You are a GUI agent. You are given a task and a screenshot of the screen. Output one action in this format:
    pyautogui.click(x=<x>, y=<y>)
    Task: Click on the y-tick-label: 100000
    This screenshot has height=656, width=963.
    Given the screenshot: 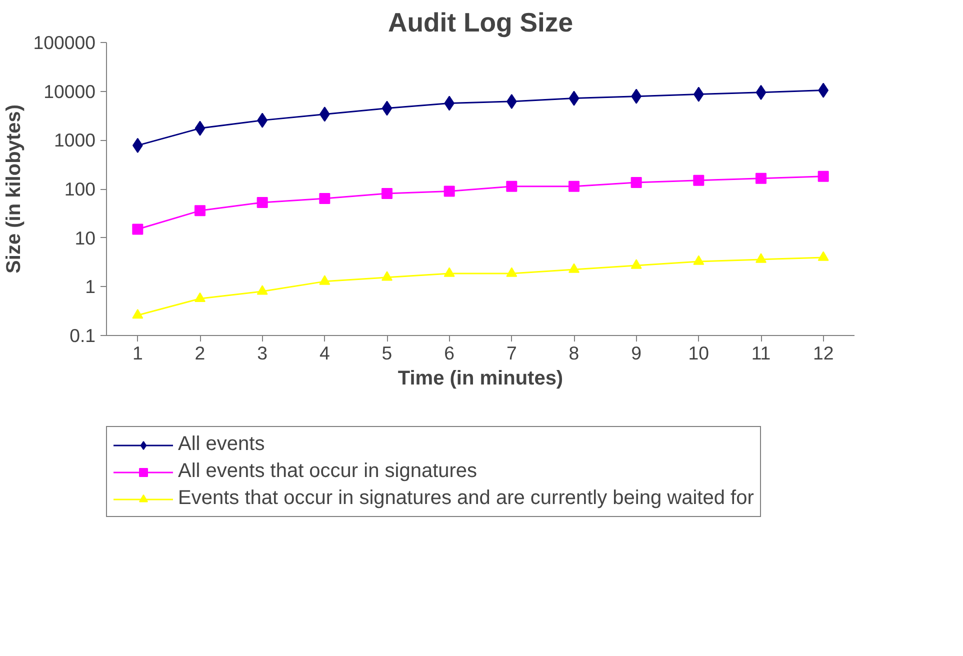 What is the action you would take?
    pyautogui.click(x=64, y=42)
    